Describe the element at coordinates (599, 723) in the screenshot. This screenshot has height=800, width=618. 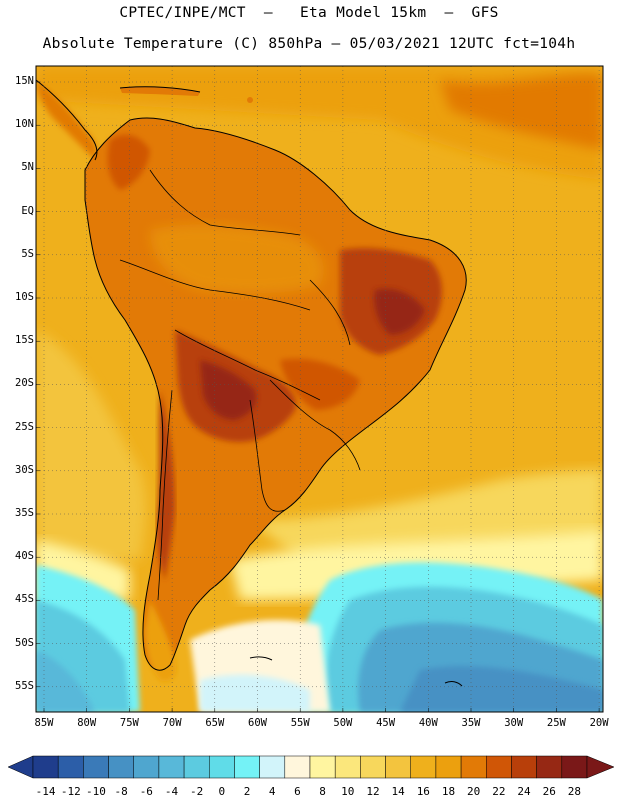
I see `lon-label: 20W` at that location.